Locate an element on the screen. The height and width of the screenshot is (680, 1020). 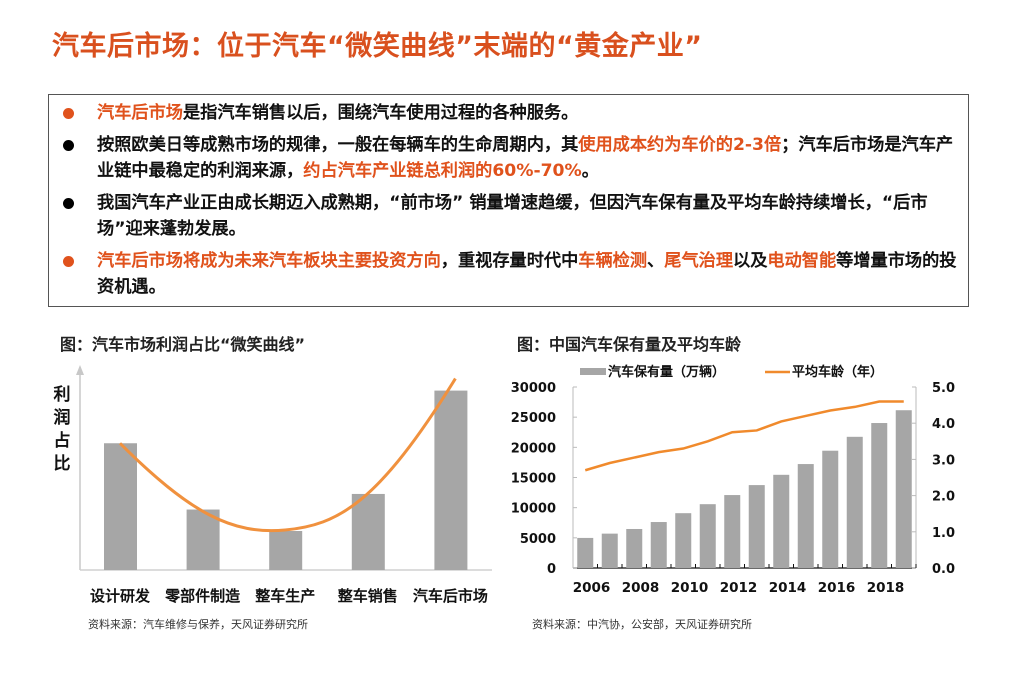
average-age-line is located at coordinates (744, 436).